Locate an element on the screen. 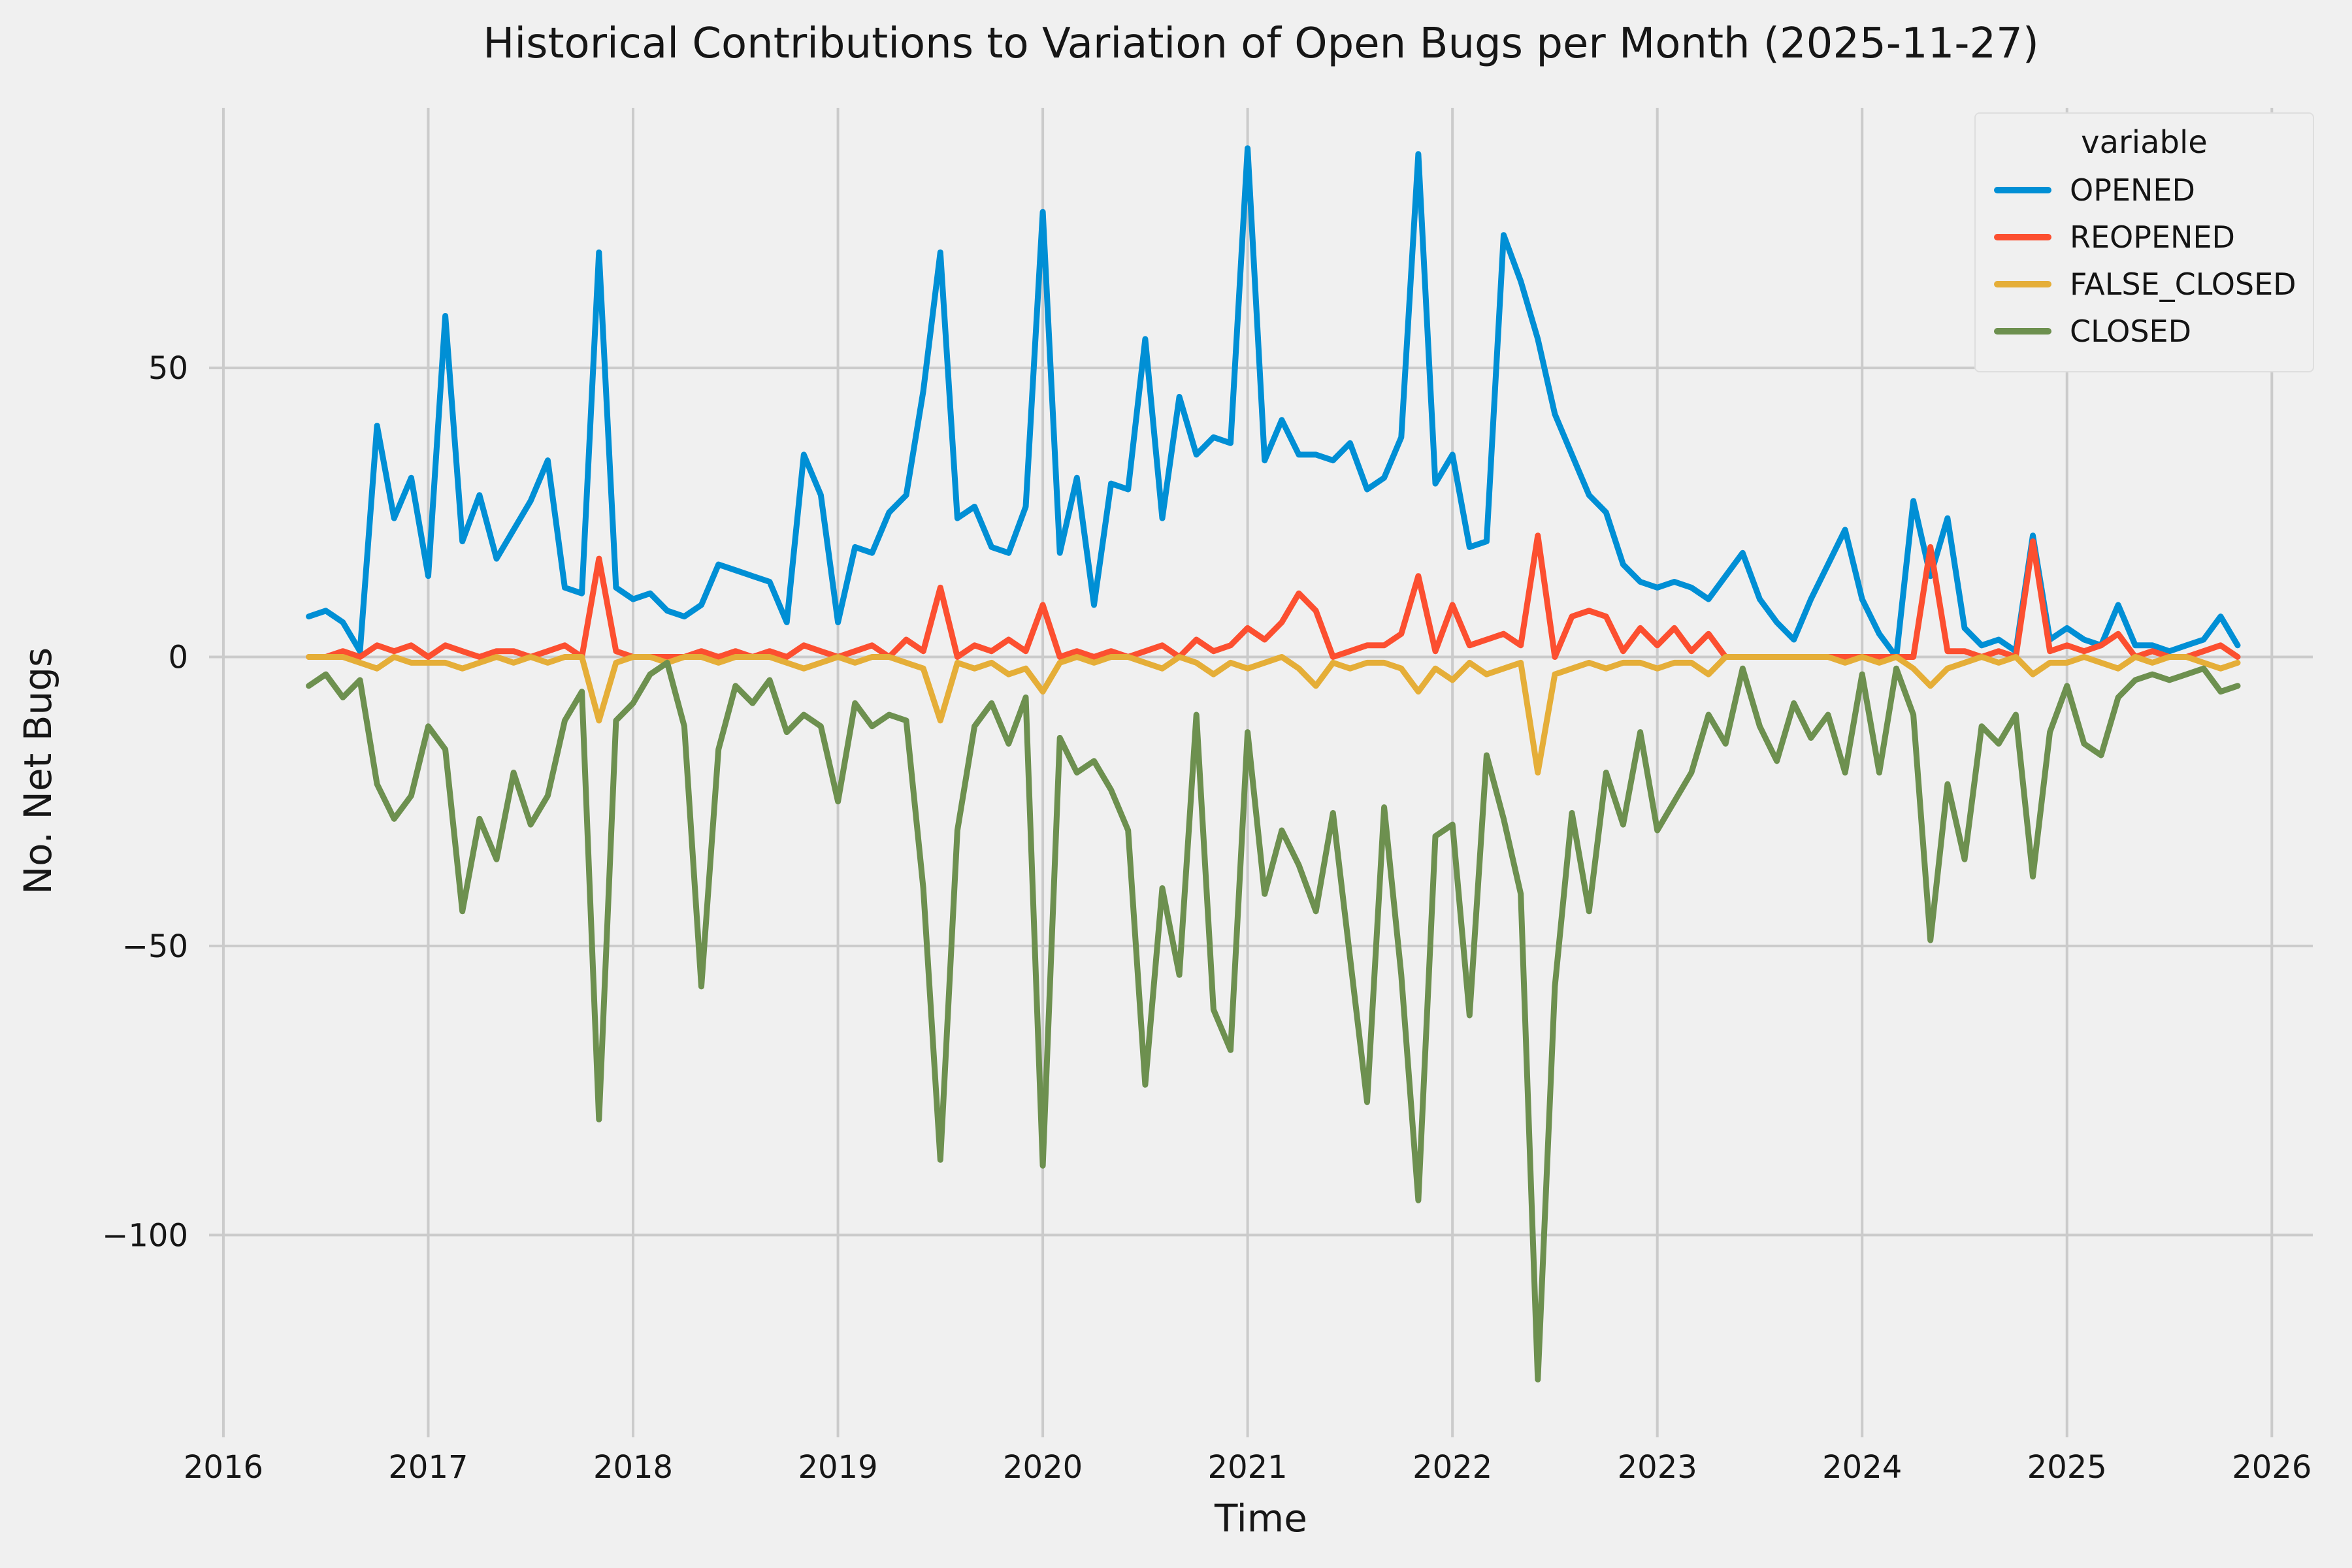 The height and width of the screenshot is (1568, 2352). y-tick-label-50: 50 is located at coordinates (168, 368).